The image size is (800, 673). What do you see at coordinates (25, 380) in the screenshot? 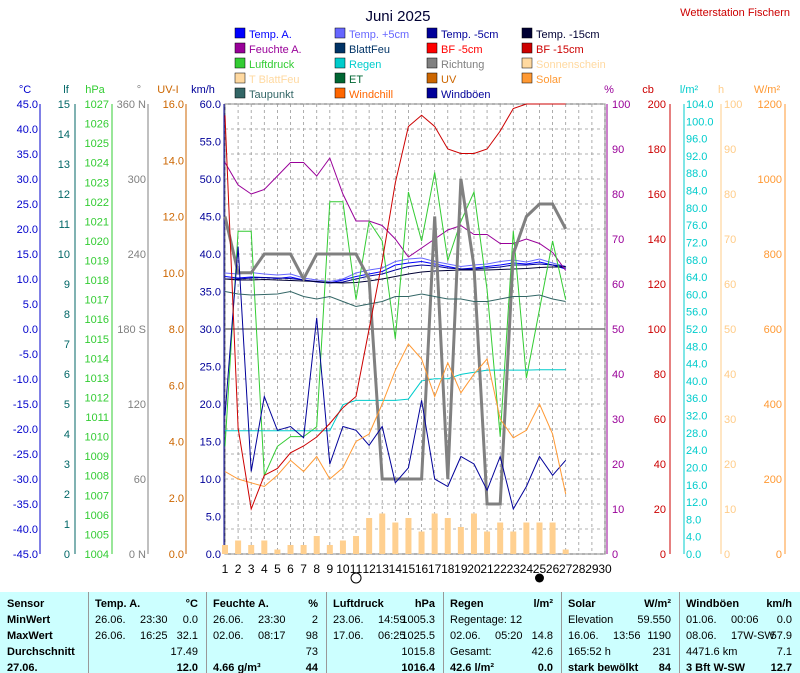
I see `temp-tick-label: -10.0` at bounding box center [25, 380].